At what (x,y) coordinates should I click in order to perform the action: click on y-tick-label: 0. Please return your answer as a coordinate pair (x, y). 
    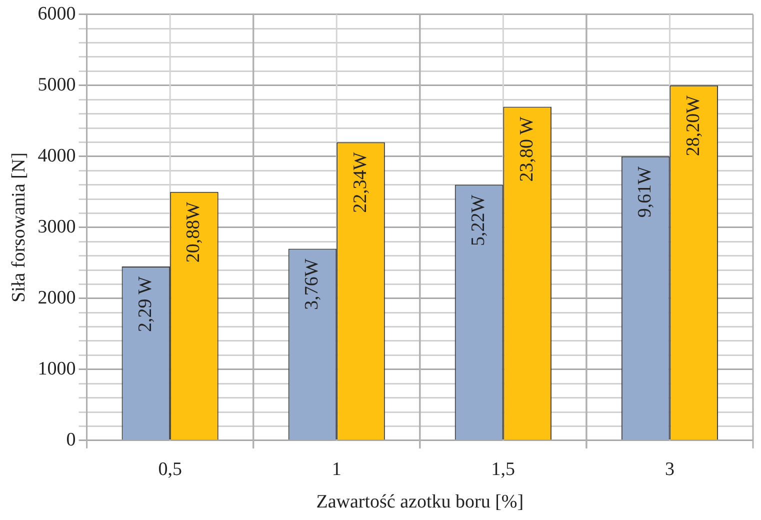
    Looking at the image, I should click on (71, 439).